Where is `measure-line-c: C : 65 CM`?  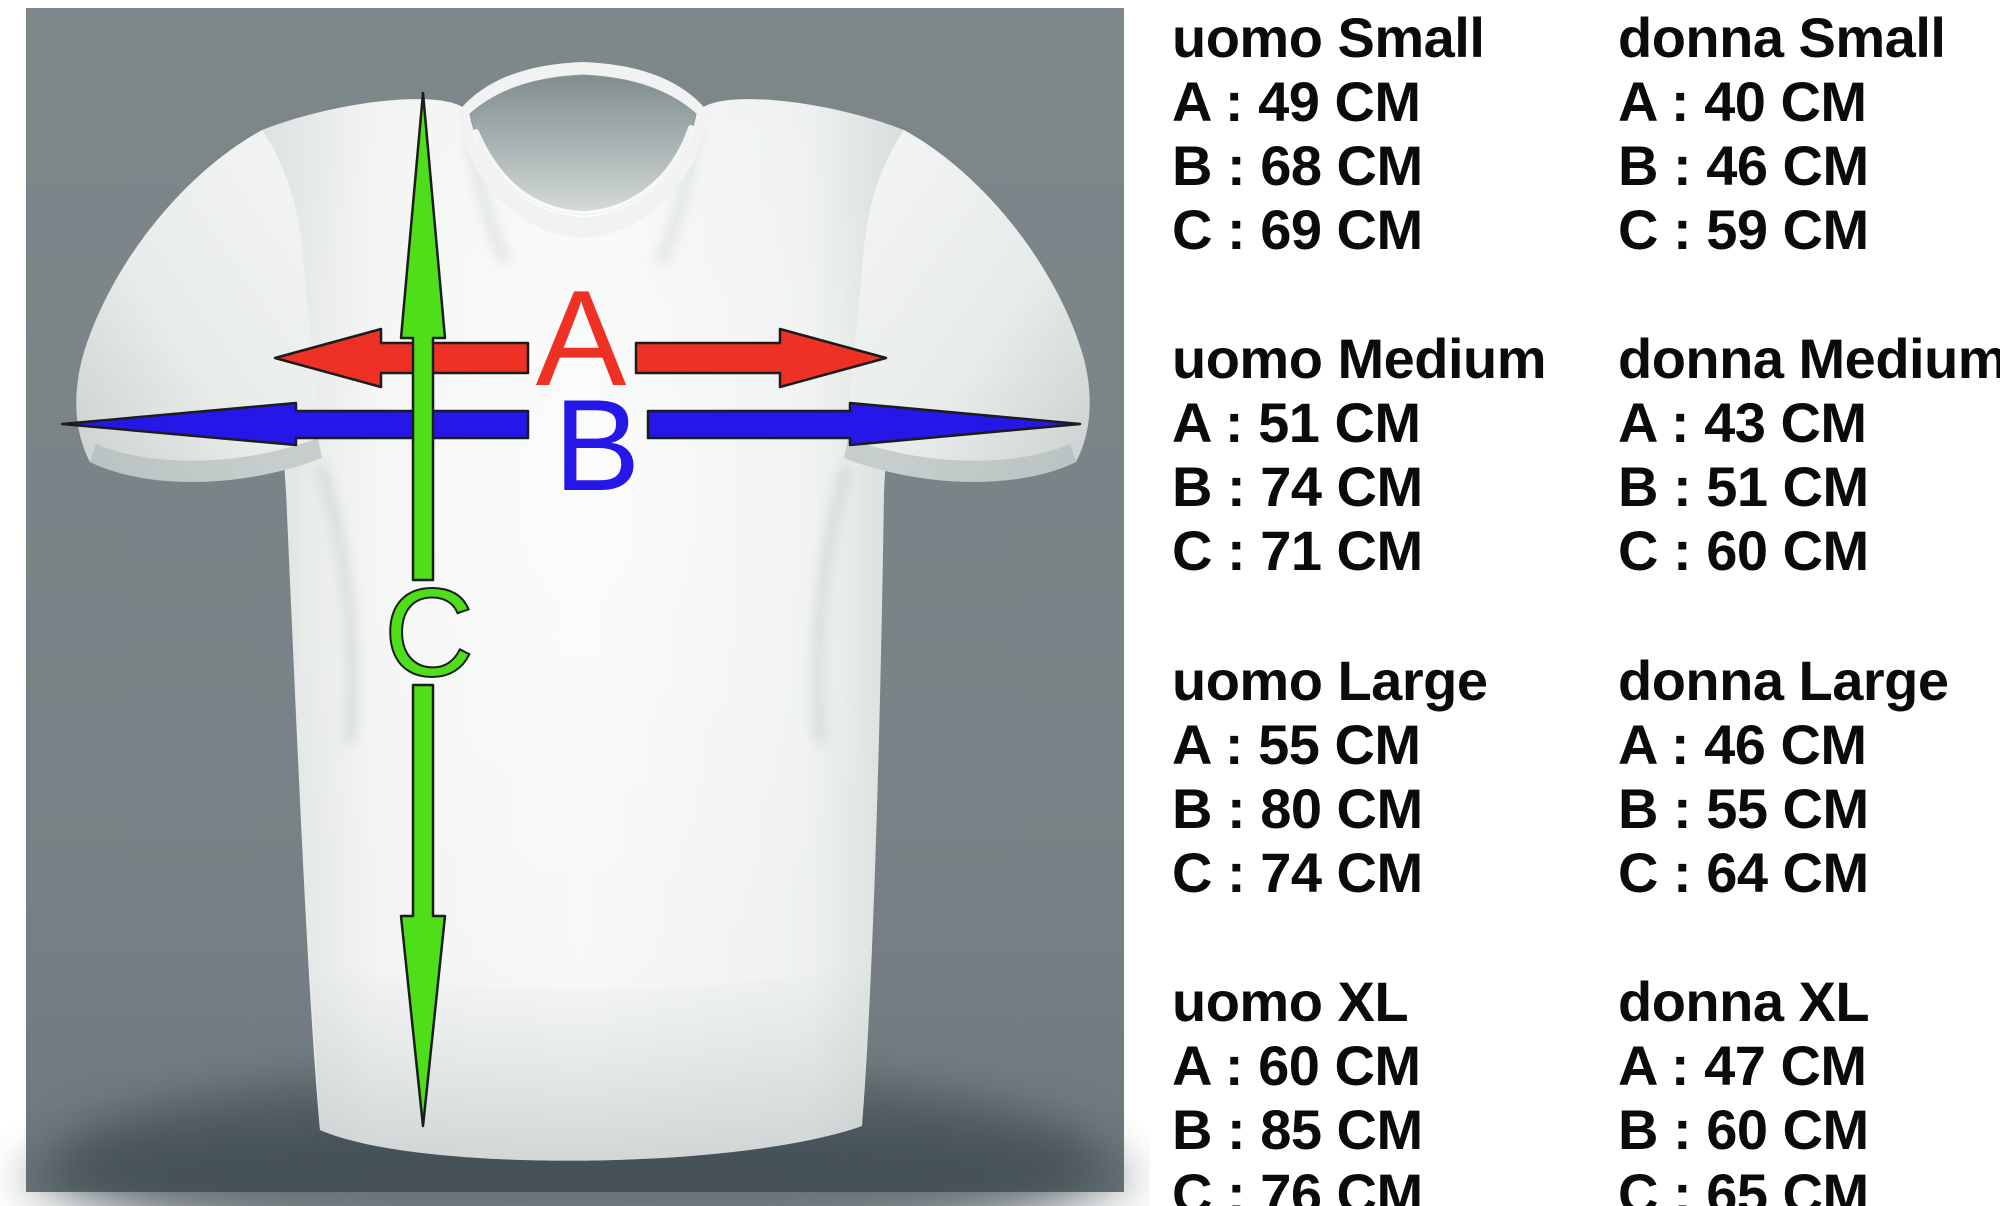 measure-line-c: C : 65 CM is located at coordinates (1743, 1184).